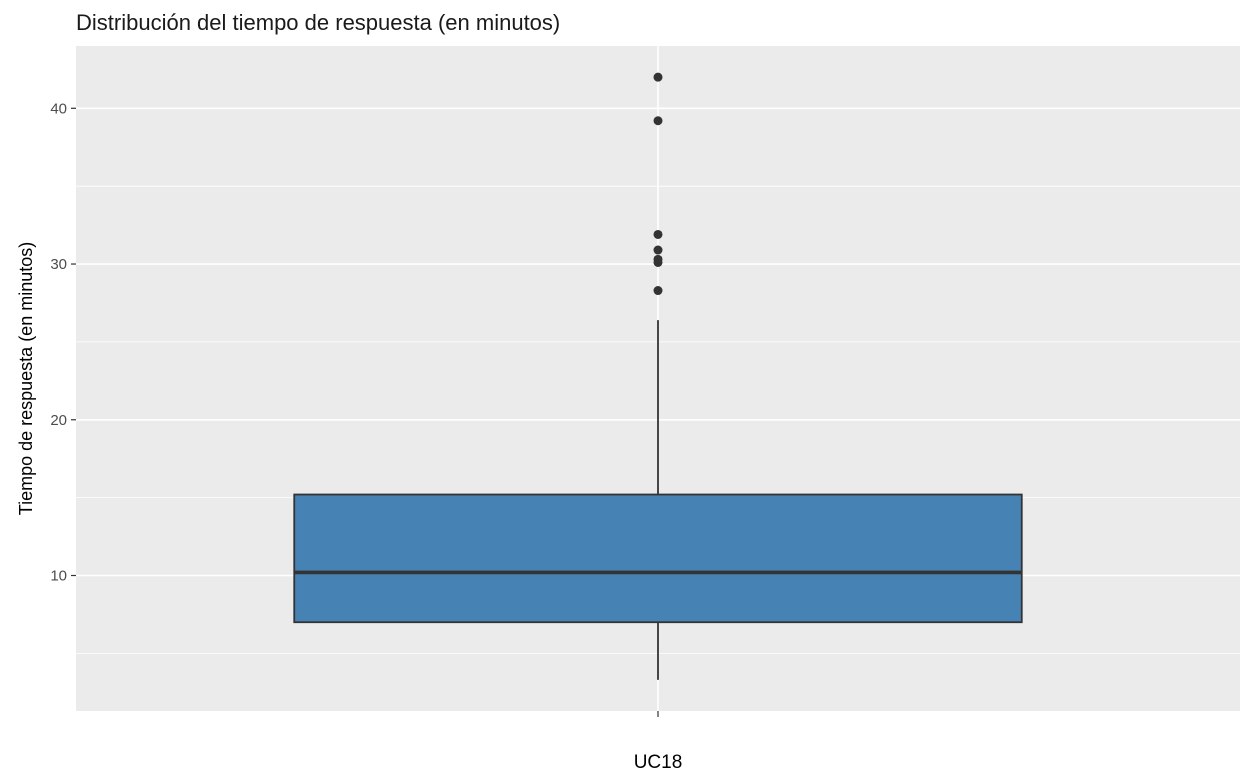  Describe the element at coordinates (658, 558) in the screenshot. I see `box-iqr` at that location.